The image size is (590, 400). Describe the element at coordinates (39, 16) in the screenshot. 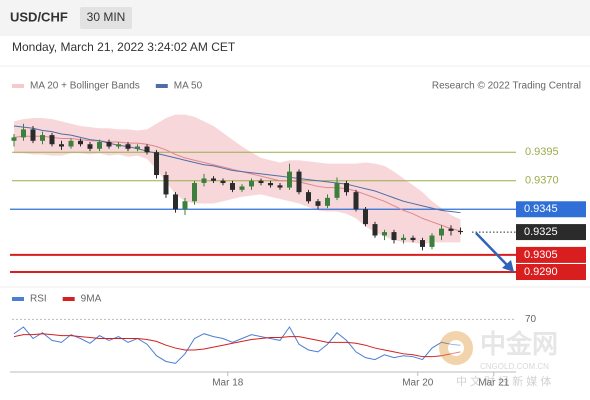

I see `symbol: USD/CHF` at that location.